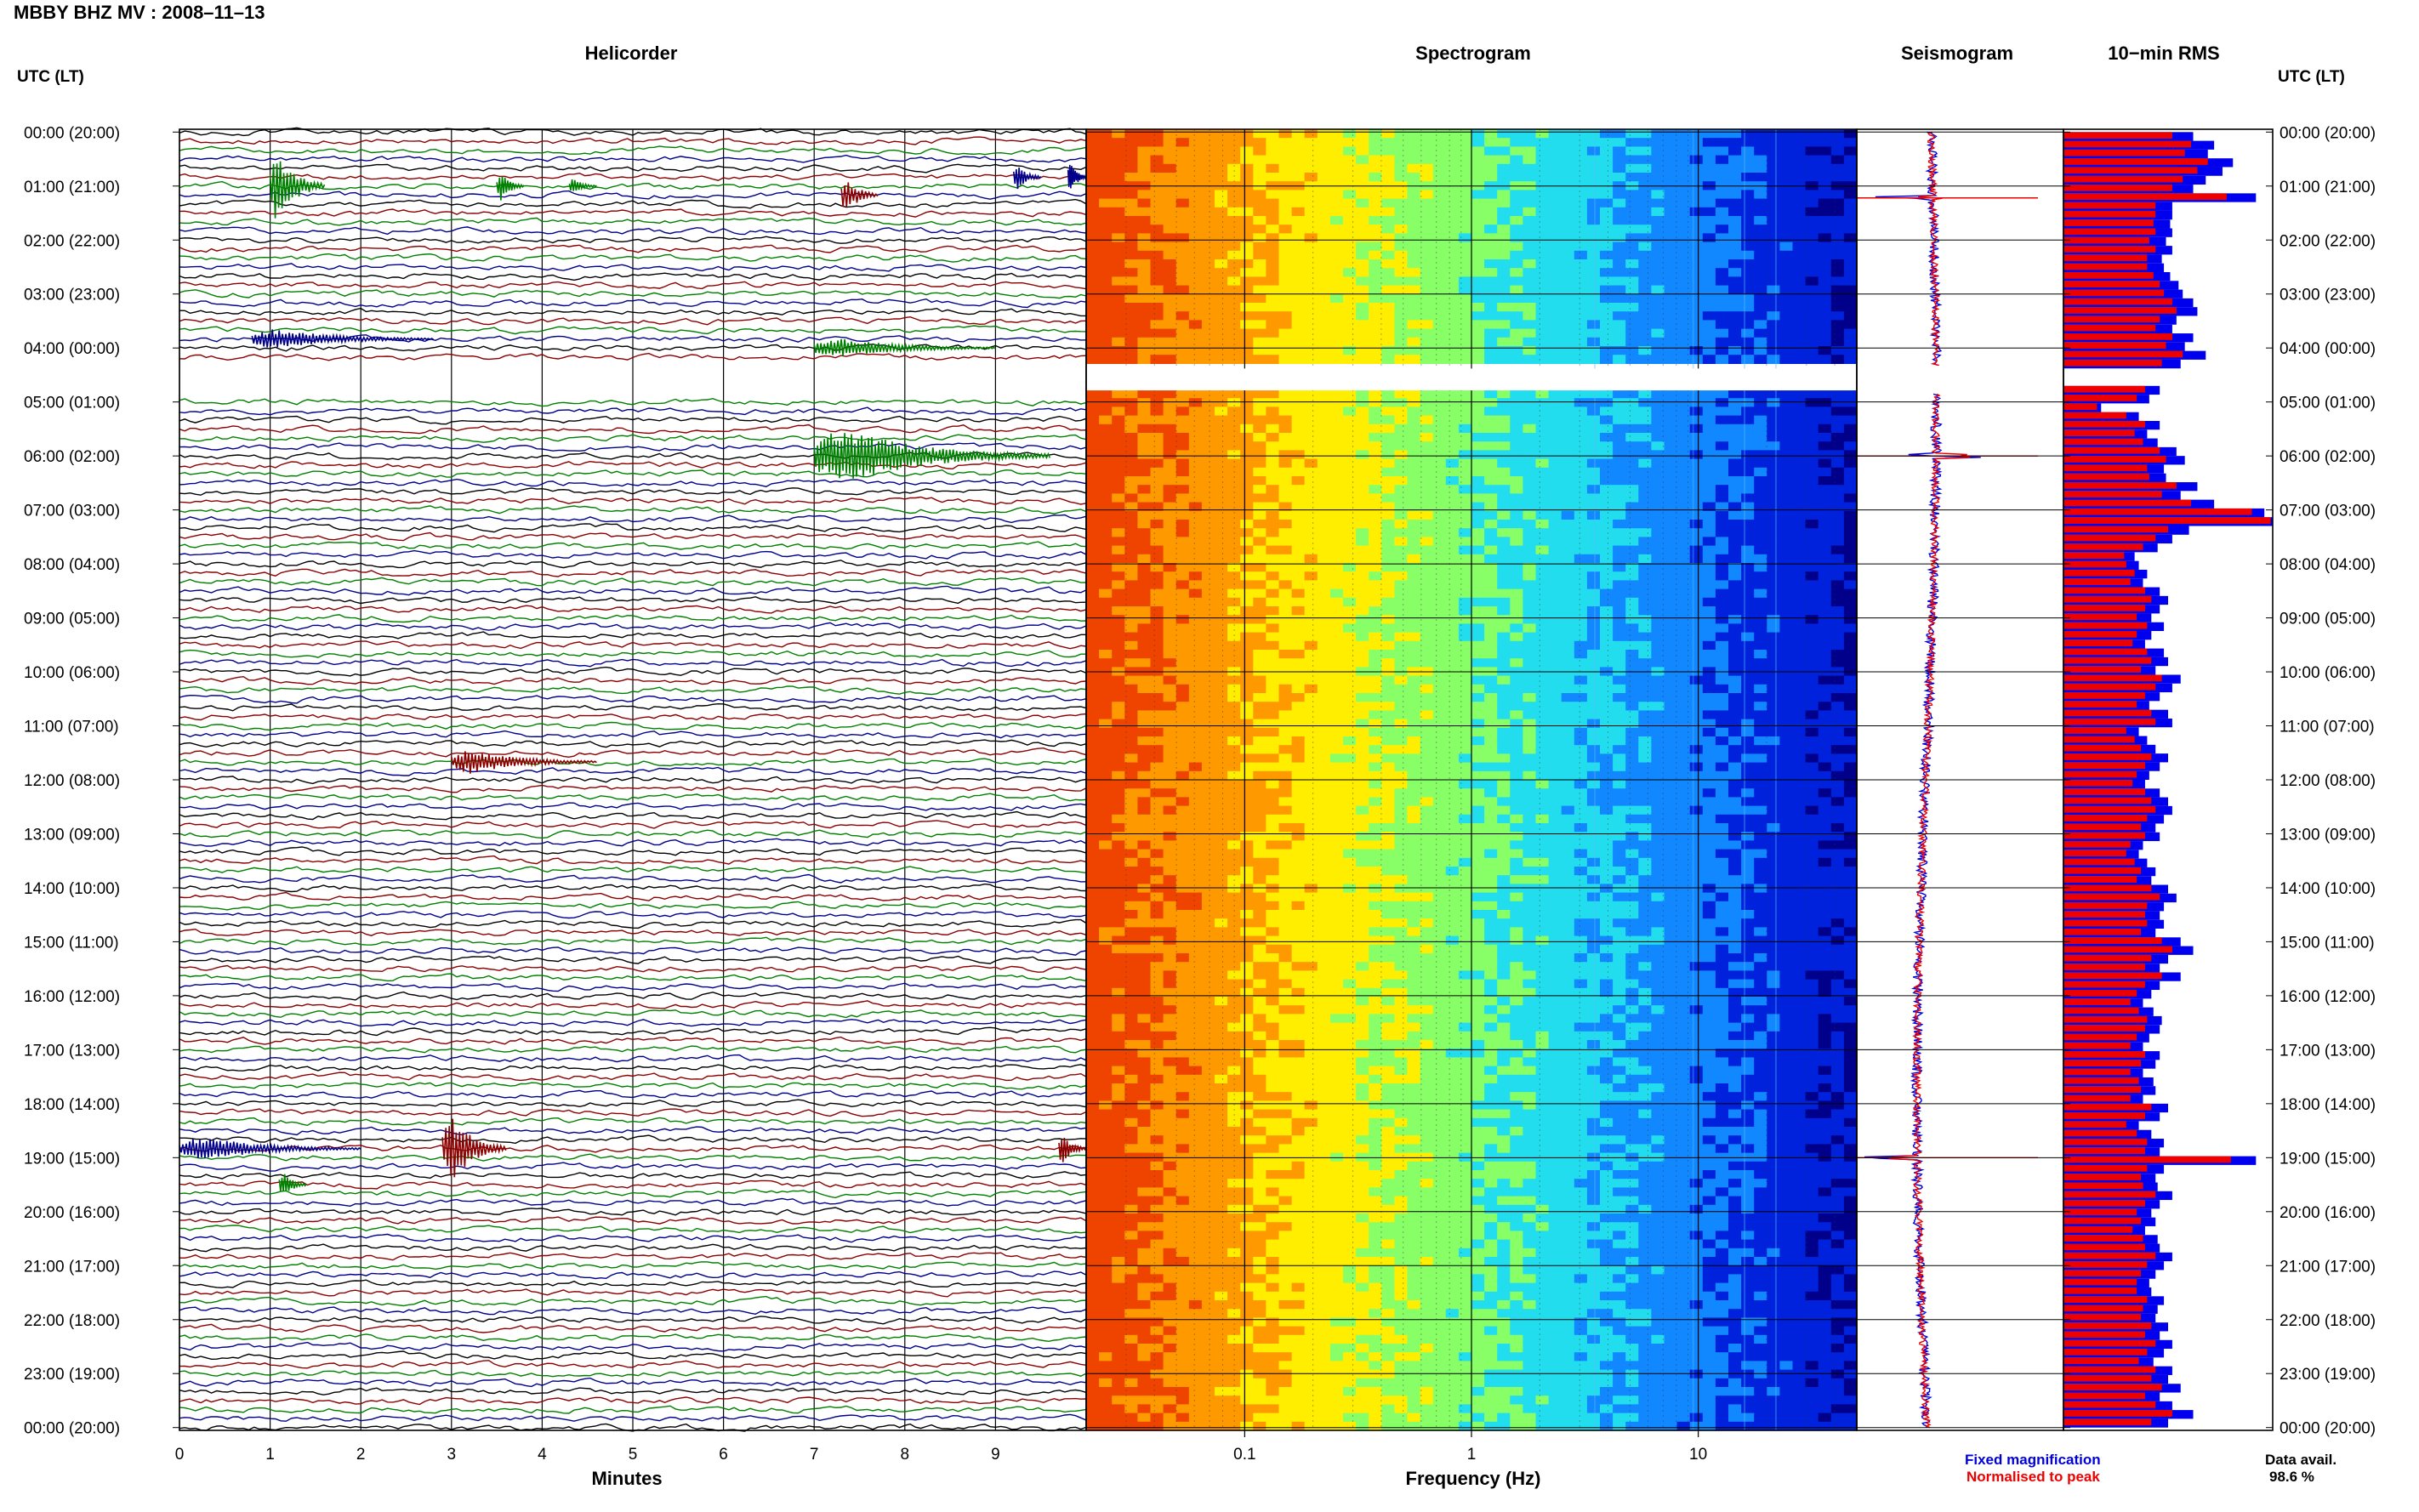 This screenshot has height=1512, width=2419. I want to click on data-availability-value: 98.6 %, so click(2291, 1477).